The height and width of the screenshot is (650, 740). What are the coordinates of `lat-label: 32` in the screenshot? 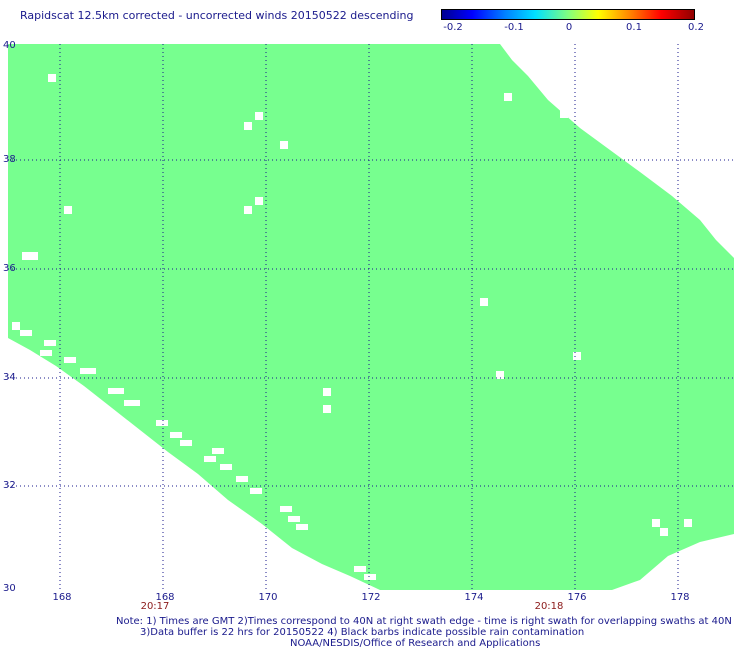 It's located at (9, 485).